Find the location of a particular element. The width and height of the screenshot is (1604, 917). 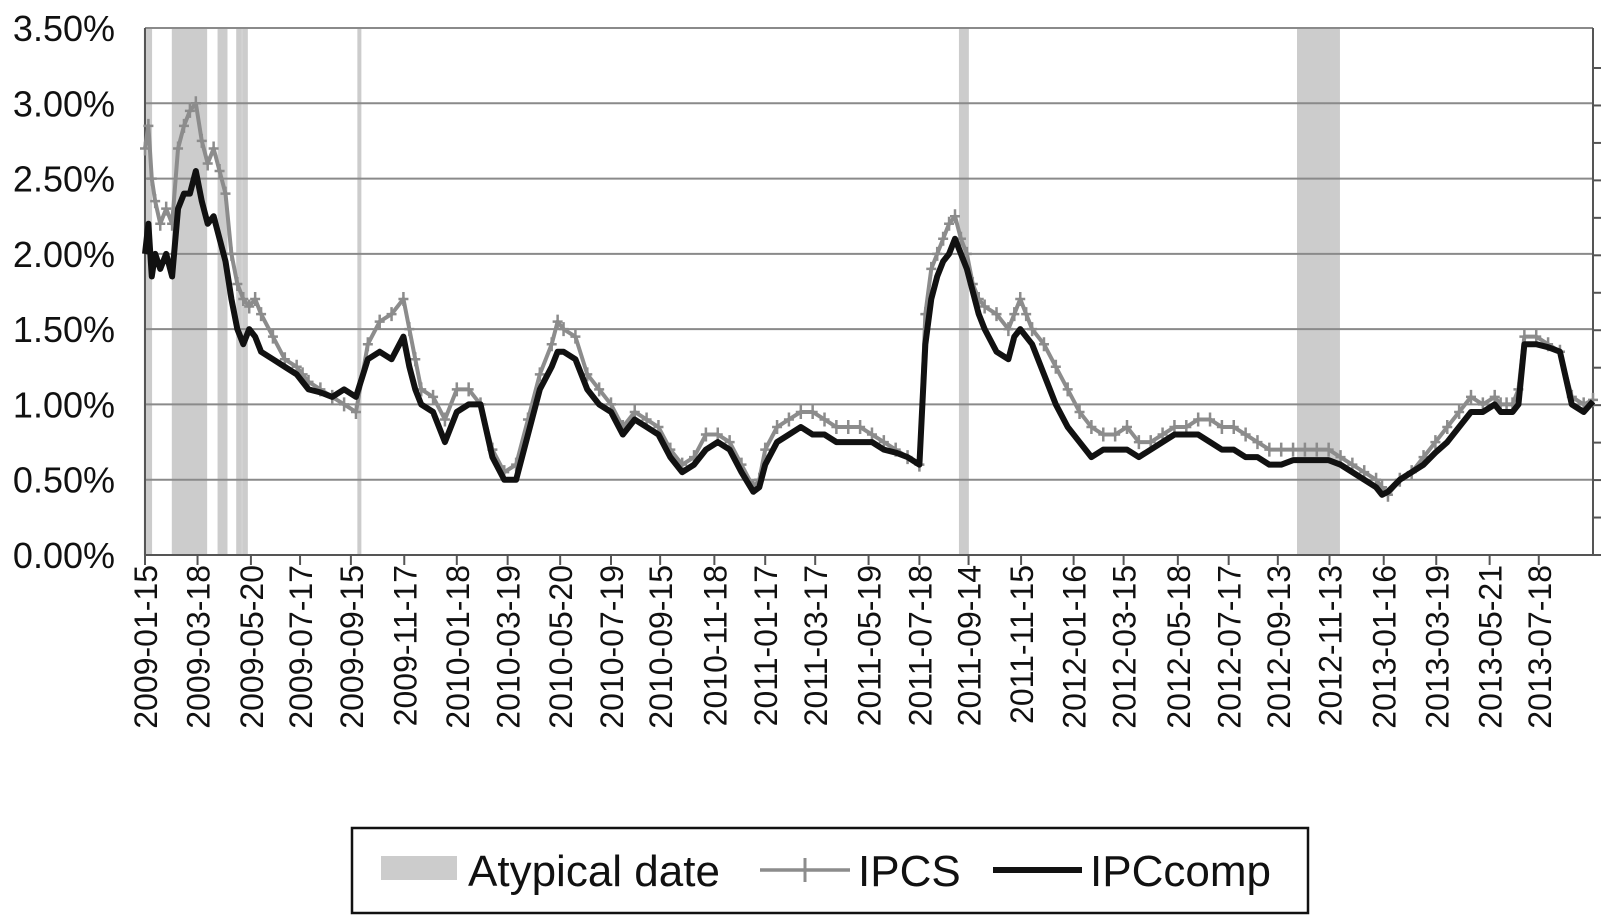

x-tick-label: 2011-03-17 is located at coordinates (816, 645).